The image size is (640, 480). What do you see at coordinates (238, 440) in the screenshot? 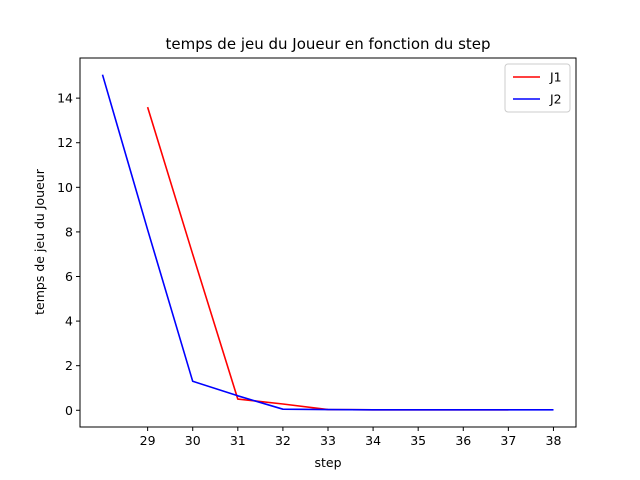
I see `x-tick-label: 31` at bounding box center [238, 440].